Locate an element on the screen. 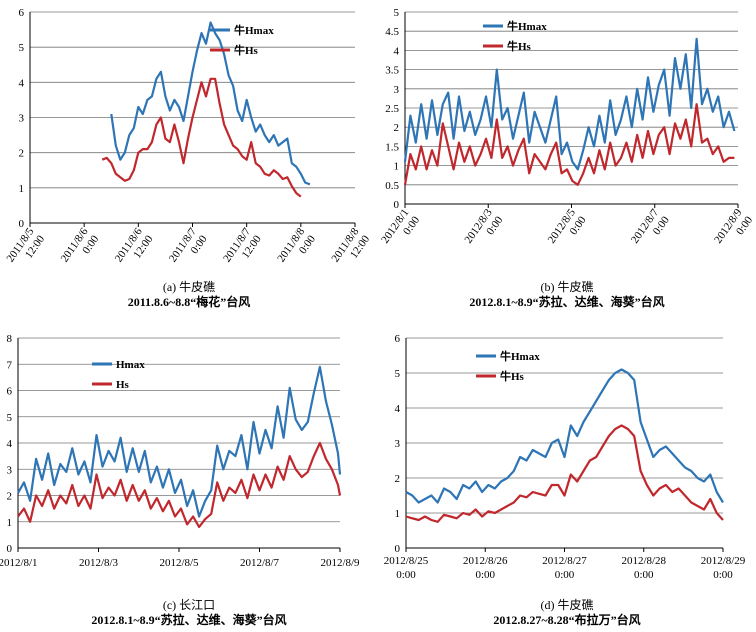 The width and height of the screenshot is (756, 632). x-tick-label: 2012/8/50:00 is located at coordinates (567, 225).